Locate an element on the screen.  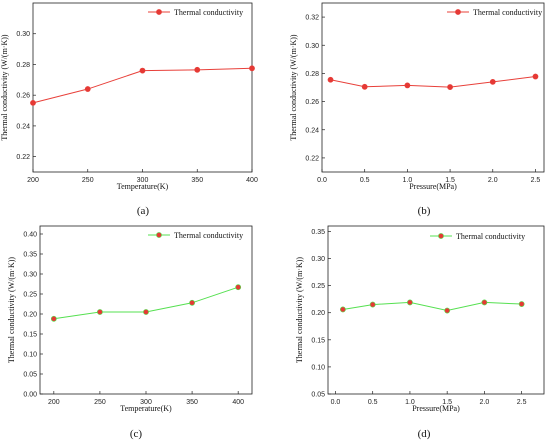
panel-caption: (b) is located at coordinates (424, 211).